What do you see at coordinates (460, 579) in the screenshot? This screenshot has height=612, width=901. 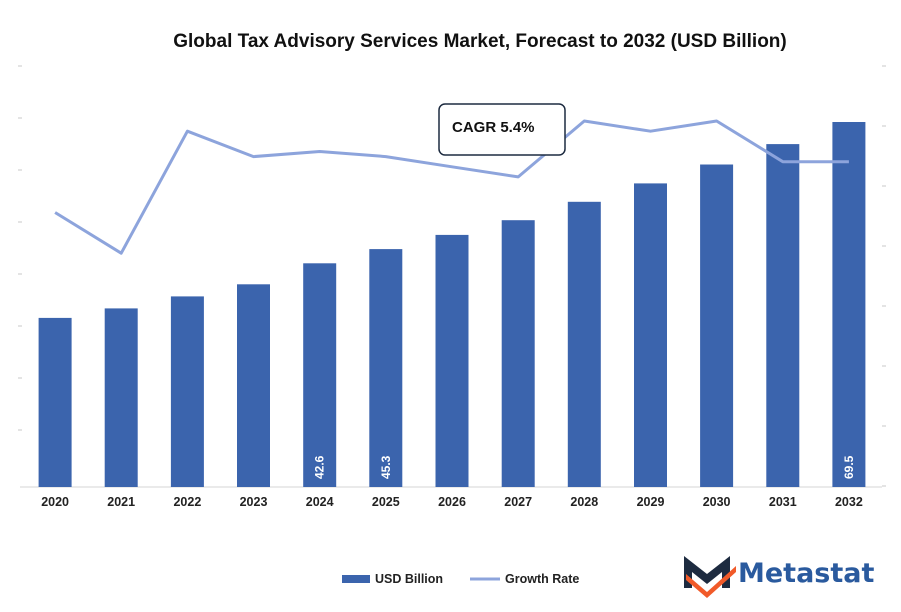 I see `legend: USD Billion Growth Rate` at bounding box center [460, 579].